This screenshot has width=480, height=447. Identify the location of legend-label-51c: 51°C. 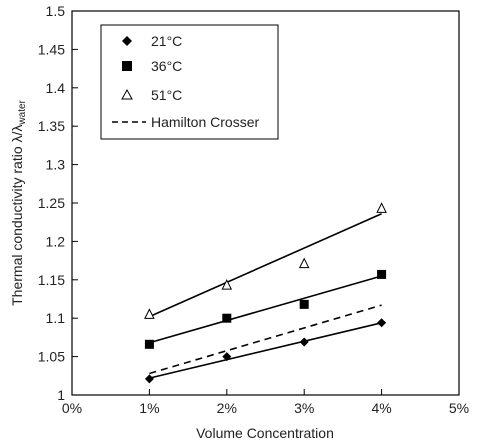
(166, 95).